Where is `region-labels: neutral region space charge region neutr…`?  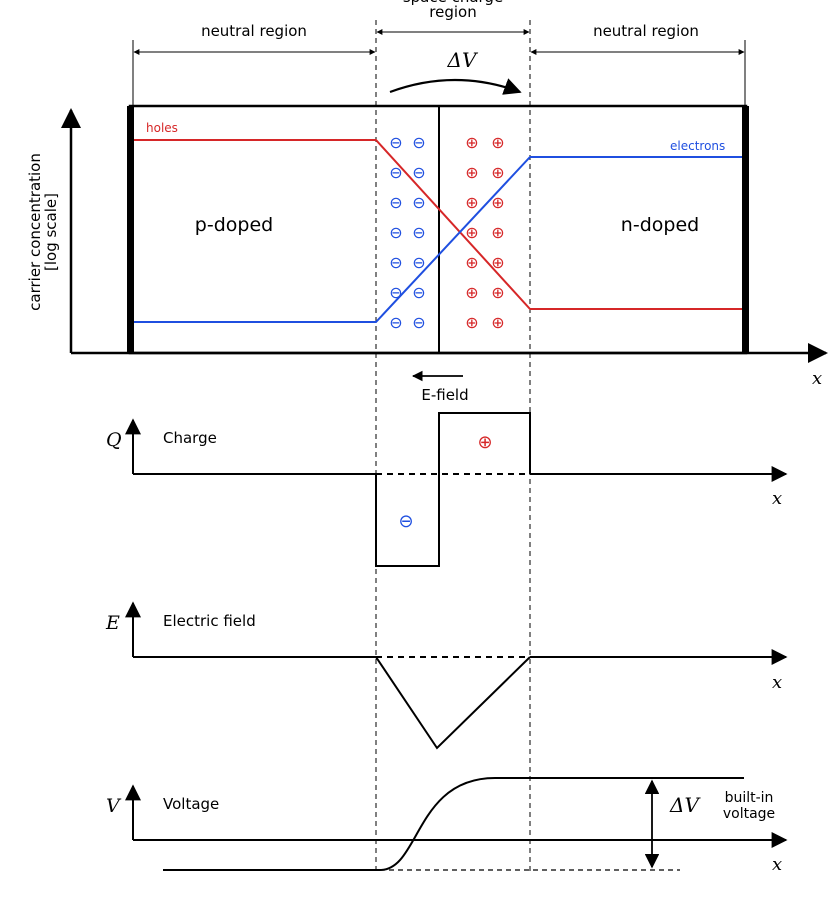 region-labels: neutral region space charge region neutr… is located at coordinates (439, 57).